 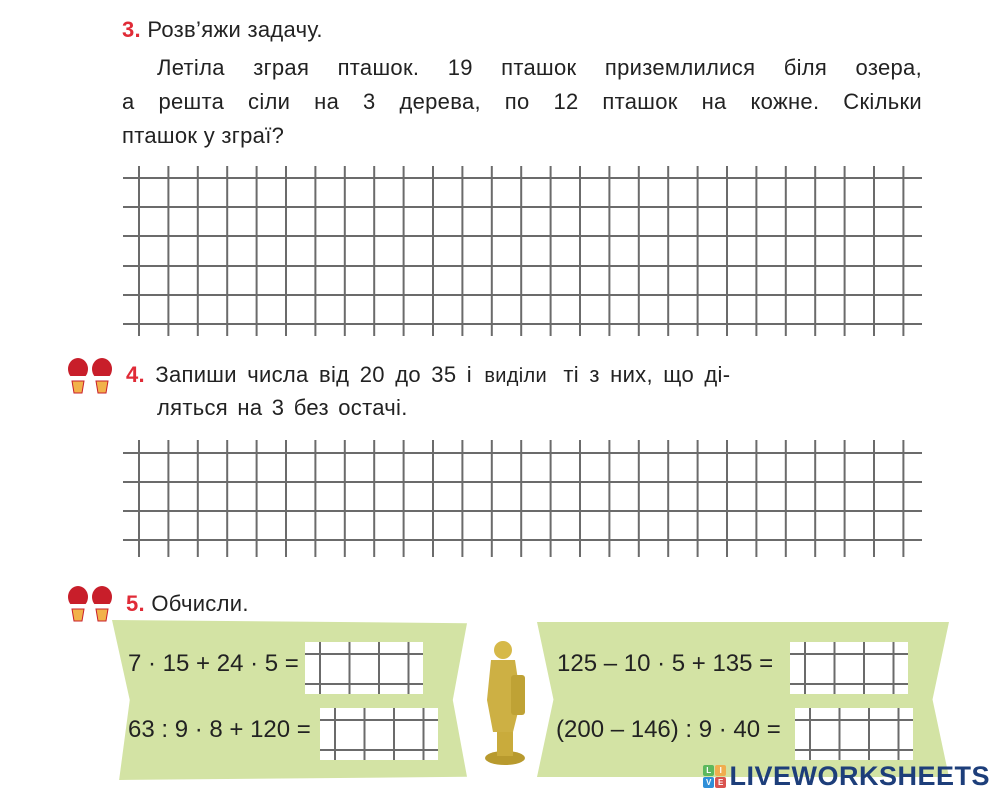 What do you see at coordinates (203, 135) in the screenshot?
I see `task3-line: пташок у зграї?` at bounding box center [203, 135].